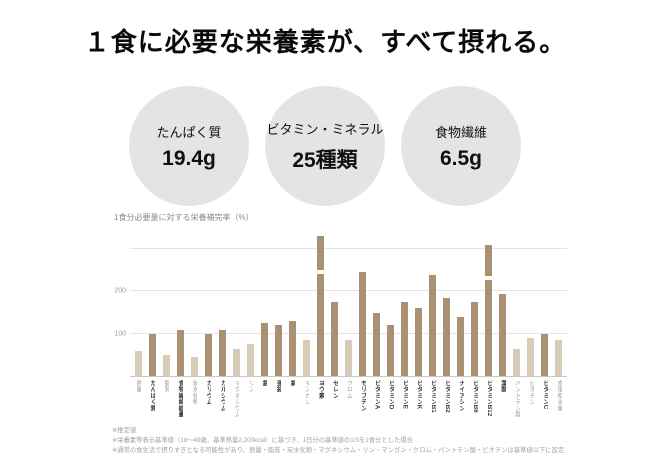  I want to click on x-axis-label: 食物繊維総量, so click(180, 399).